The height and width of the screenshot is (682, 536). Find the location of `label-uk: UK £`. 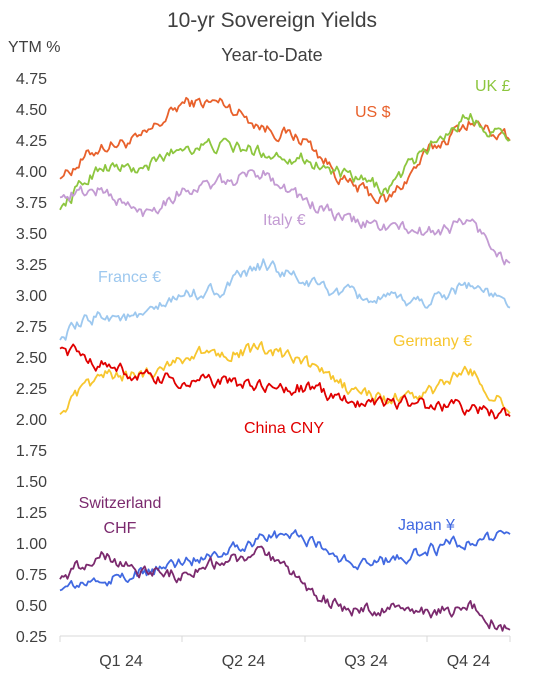

label-uk: UK £ is located at coordinates (493, 86).